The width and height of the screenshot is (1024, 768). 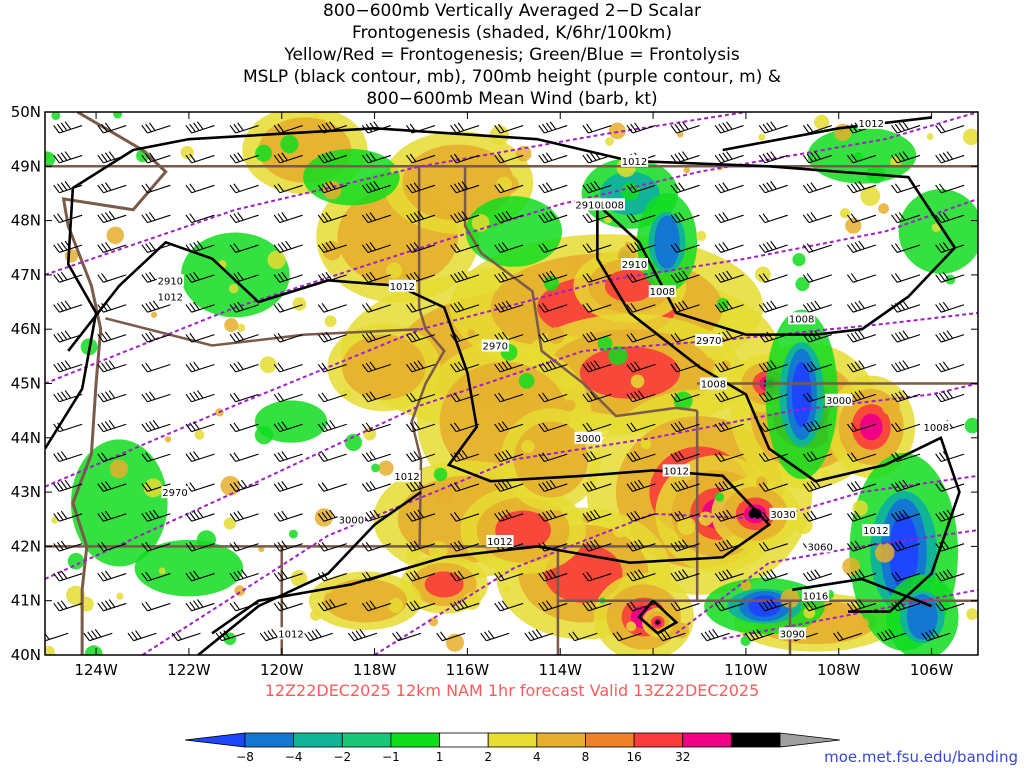 I want to click on colorbar-label: 1, so click(x=440, y=757).